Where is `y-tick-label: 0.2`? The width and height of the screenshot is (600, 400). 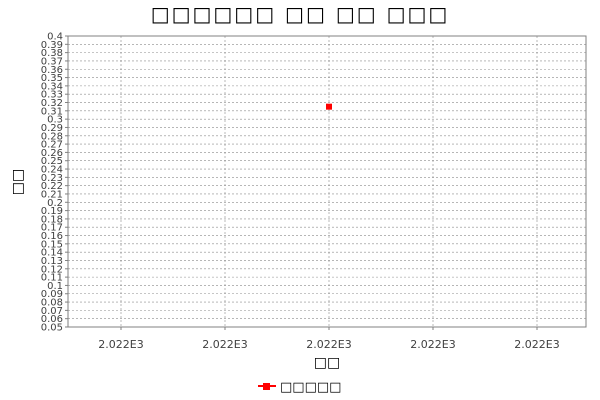 y-tick-label: 0.2 is located at coordinates (55, 203).